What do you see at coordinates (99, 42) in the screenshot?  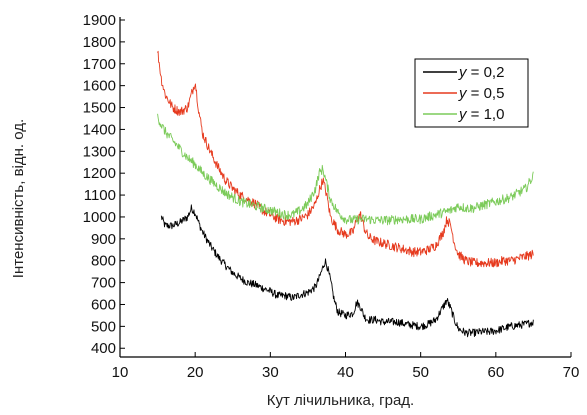 I see `y-tick-label: 1800` at bounding box center [99, 42].